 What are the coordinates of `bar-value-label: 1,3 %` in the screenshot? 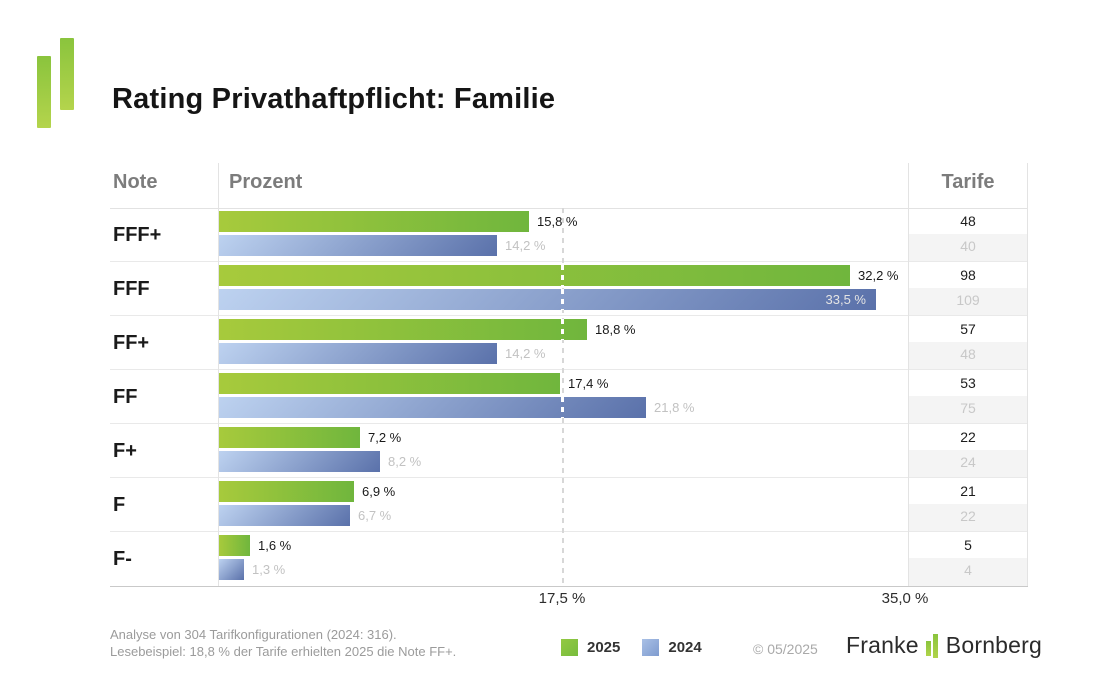 It's located at (269, 569).